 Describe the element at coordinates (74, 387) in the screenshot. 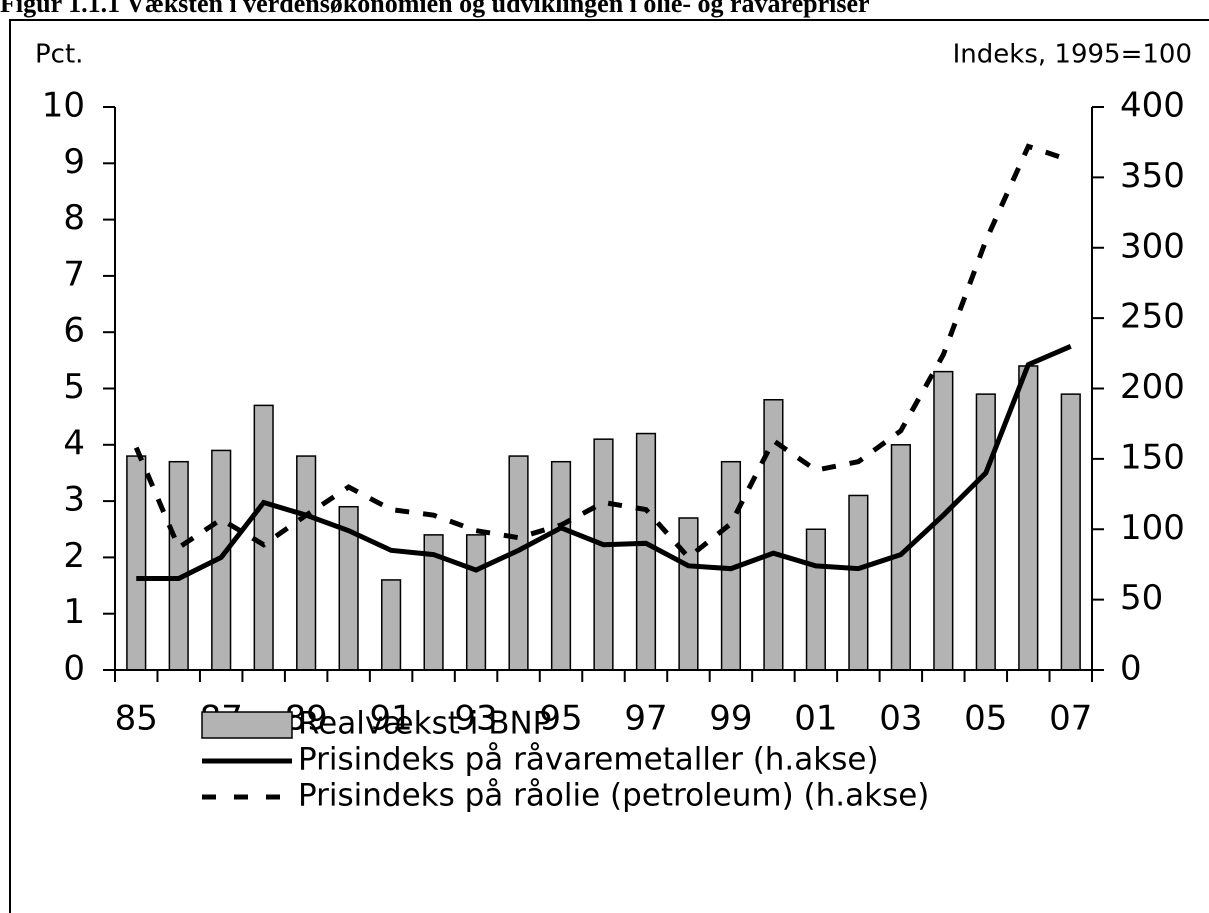

I see `y-tick-label: 5` at that location.